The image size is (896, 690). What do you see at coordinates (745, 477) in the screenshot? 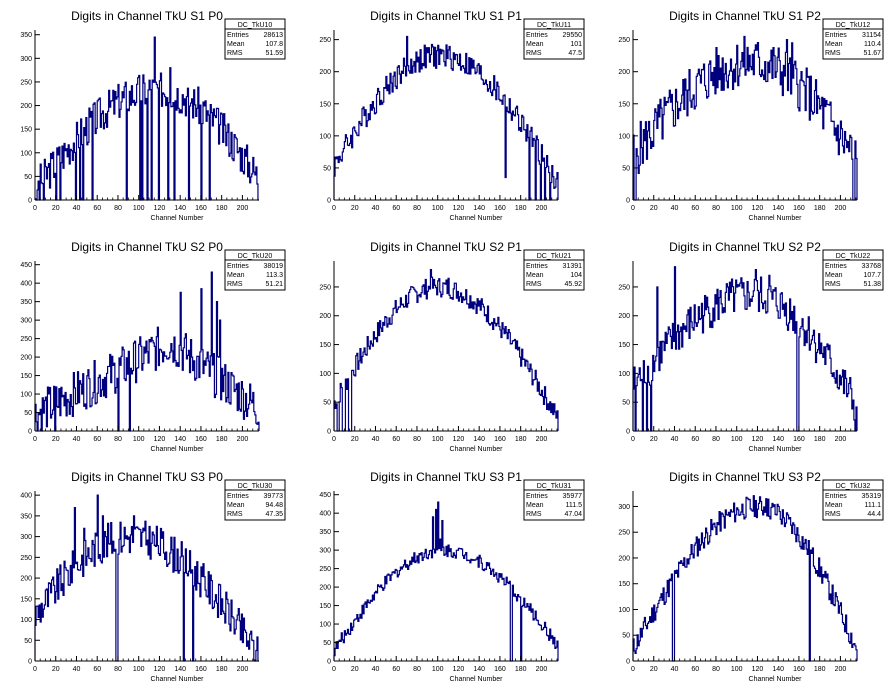
I see `histogram-title: Digits in Channel TkU S3 P2` at bounding box center [745, 477].